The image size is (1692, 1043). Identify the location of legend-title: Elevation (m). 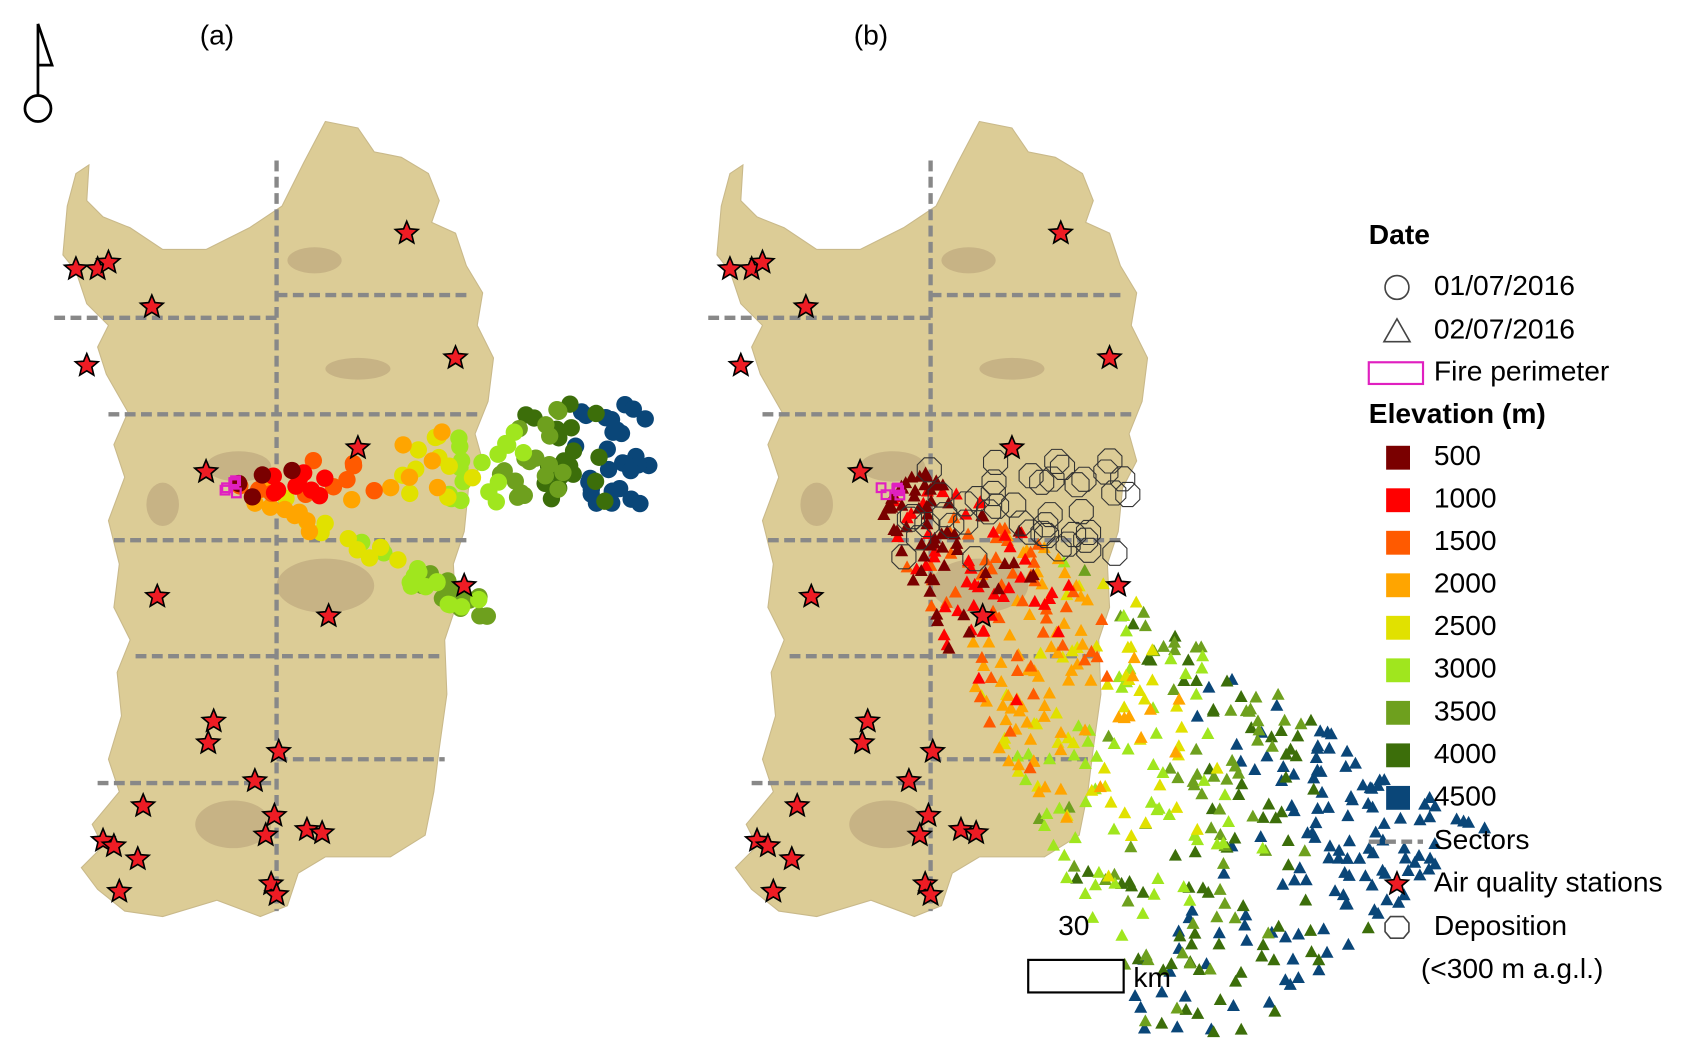
(1457, 413).